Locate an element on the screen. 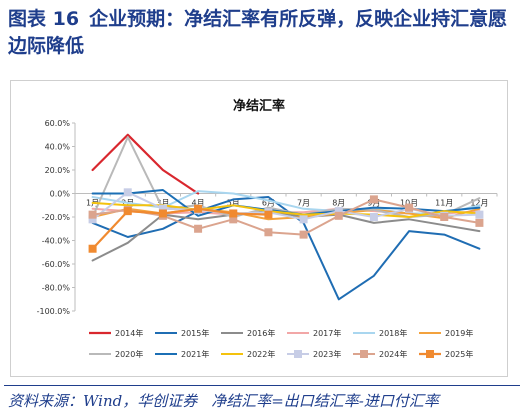 The width and height of the screenshot is (524, 418). legend-2021-label: 2021年 is located at coordinates (195, 354).